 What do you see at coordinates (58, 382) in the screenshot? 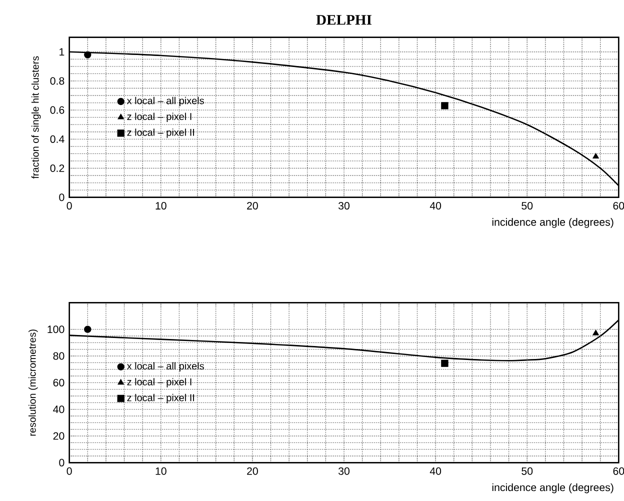
I see `y-tick-label: 60` at bounding box center [58, 382].